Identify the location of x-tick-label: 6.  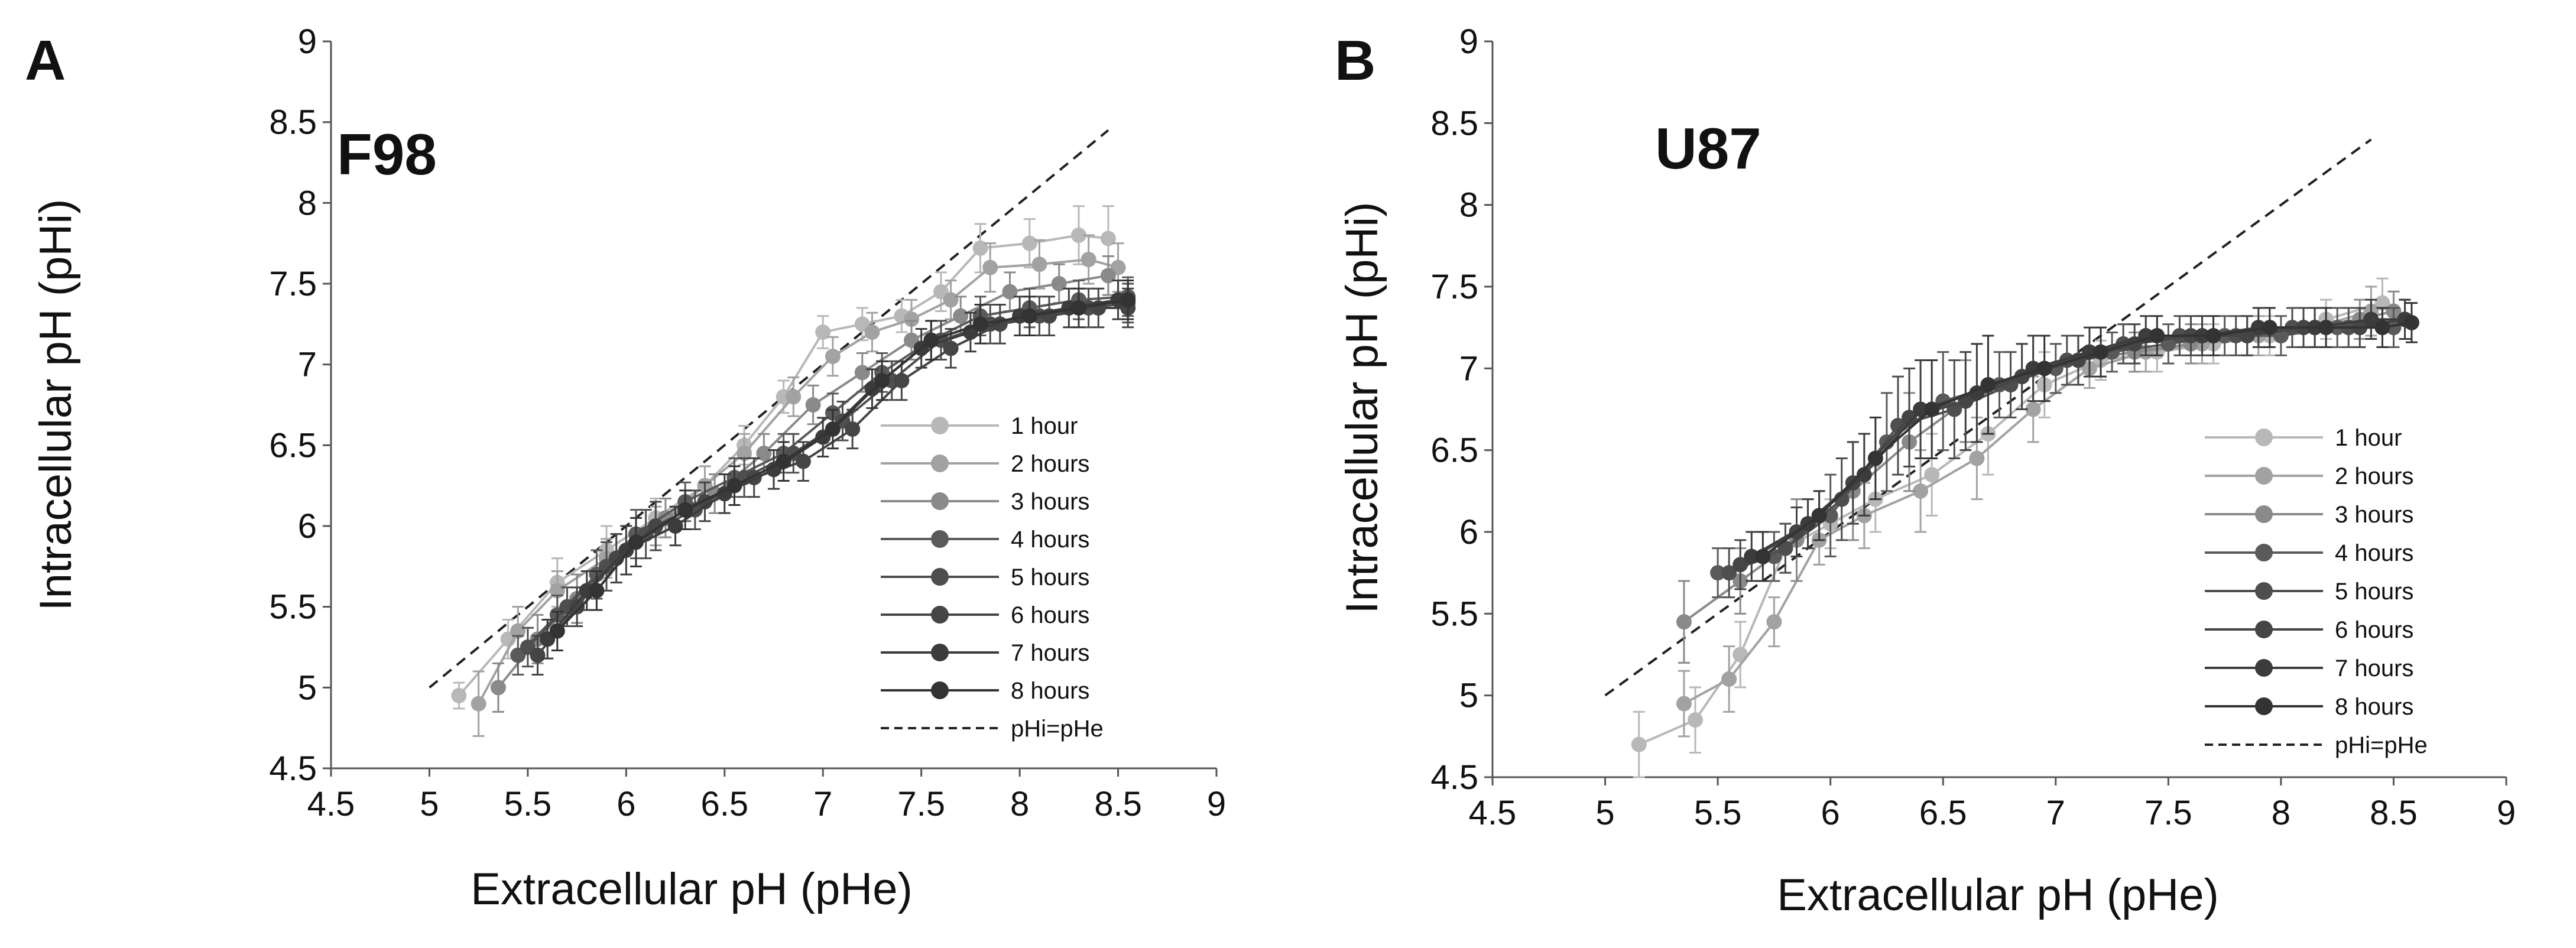
(1830, 813).